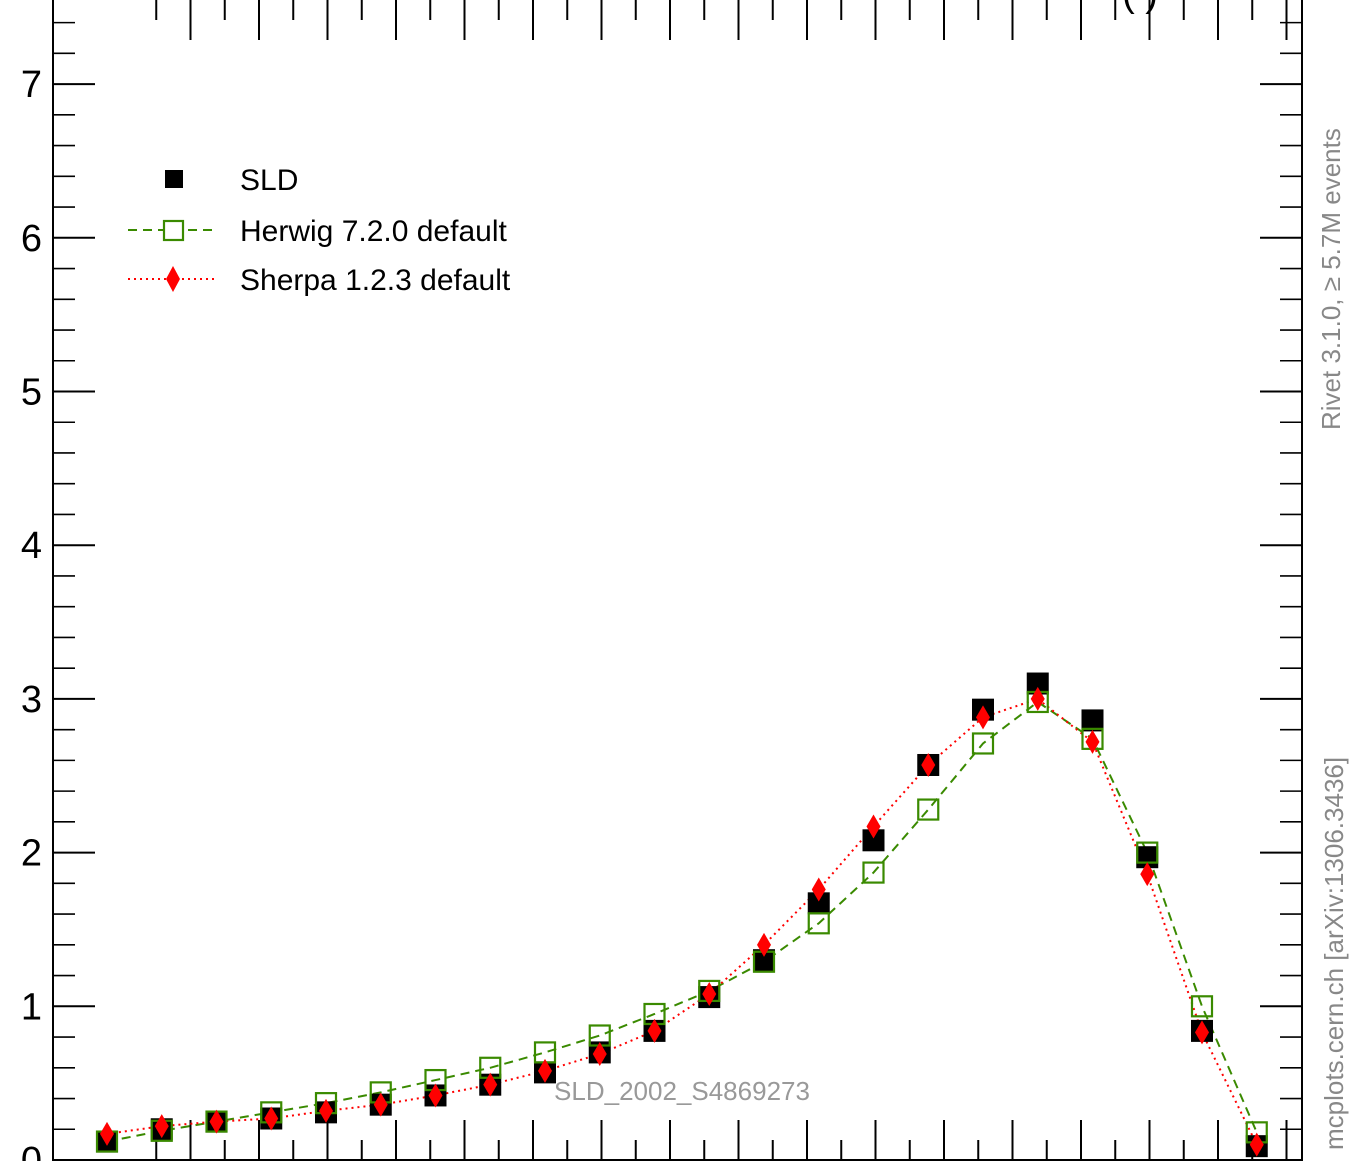 The height and width of the screenshot is (1161, 1361). Describe the element at coordinates (31, 546) in the screenshot. I see `y-tick-label: 4` at that location.